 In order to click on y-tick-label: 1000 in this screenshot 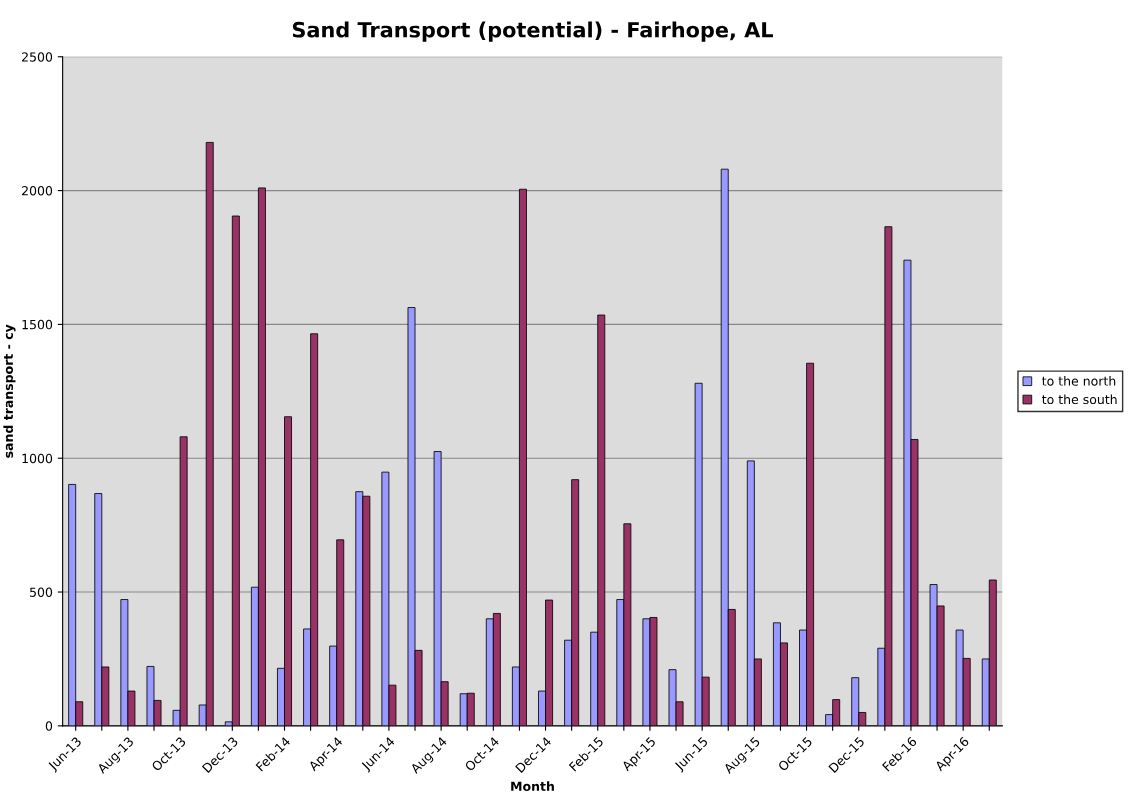, I will do `click(37, 458)`.